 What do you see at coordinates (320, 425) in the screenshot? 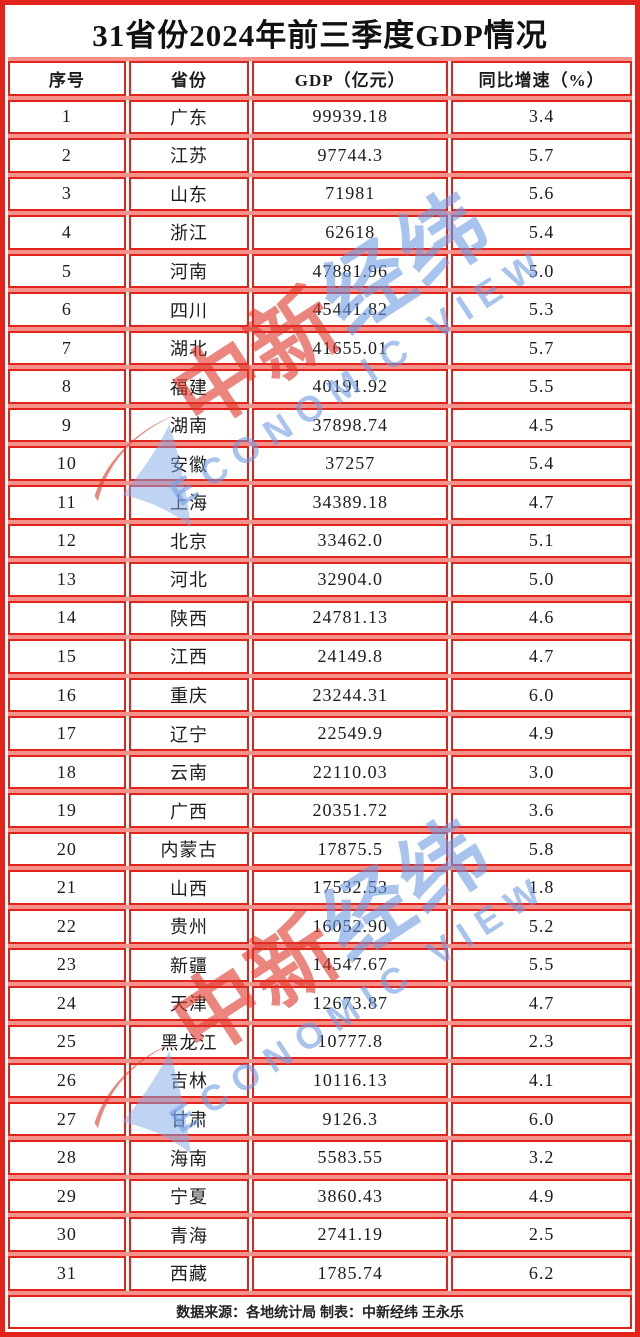
I see `table-row: 9 湖南 37898.74 4.5` at bounding box center [320, 425].